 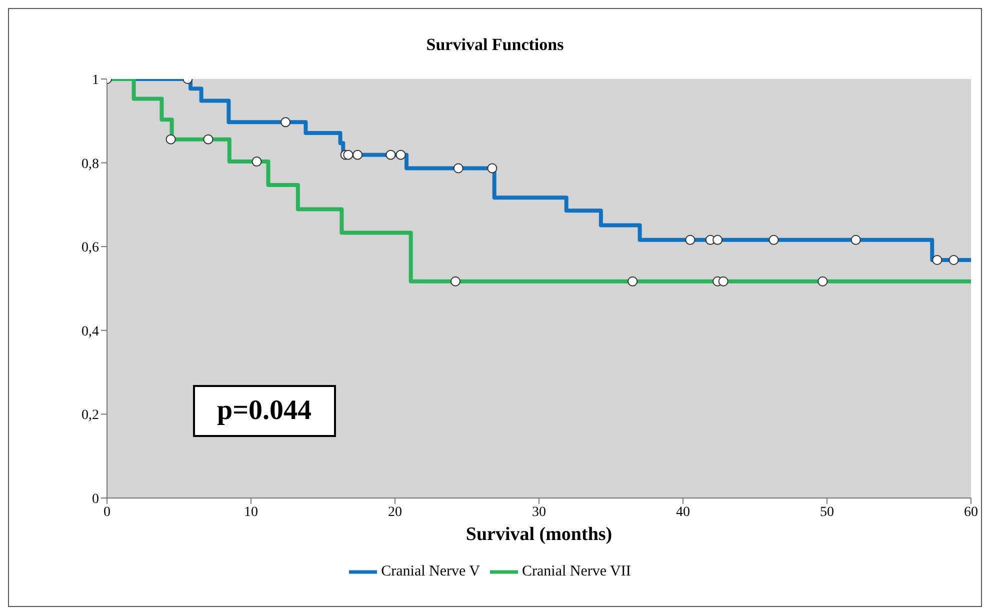 What do you see at coordinates (430, 571) in the screenshot?
I see `legend-label: Cranial Nerve V` at bounding box center [430, 571].